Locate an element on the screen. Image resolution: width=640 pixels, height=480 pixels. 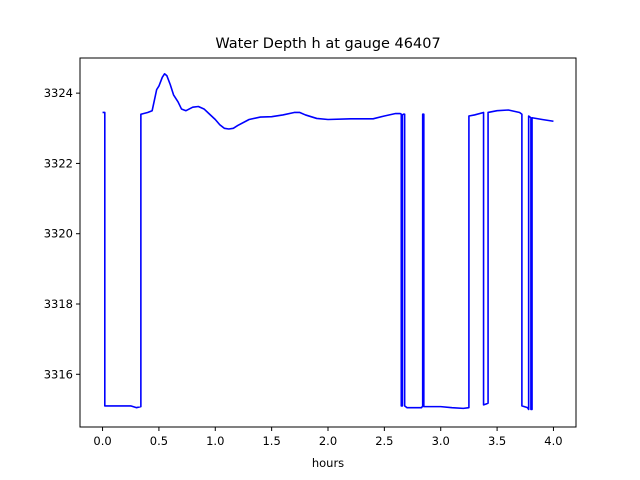
y-tick-label: 3322 is located at coordinates (58, 163).